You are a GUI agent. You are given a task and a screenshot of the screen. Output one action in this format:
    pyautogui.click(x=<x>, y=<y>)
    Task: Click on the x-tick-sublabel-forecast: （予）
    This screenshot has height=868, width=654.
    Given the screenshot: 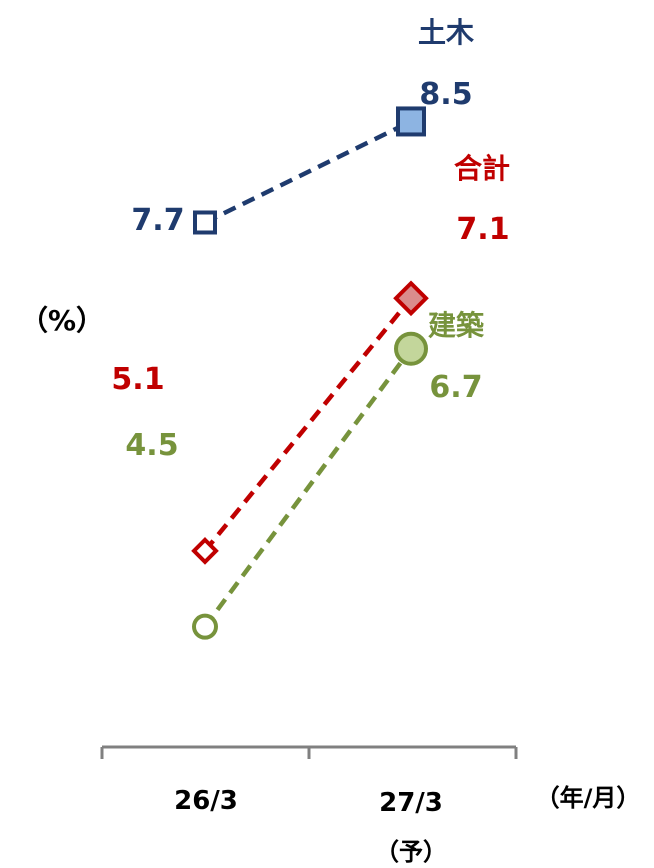 What is the action you would take?
    pyautogui.click(x=411, y=852)
    